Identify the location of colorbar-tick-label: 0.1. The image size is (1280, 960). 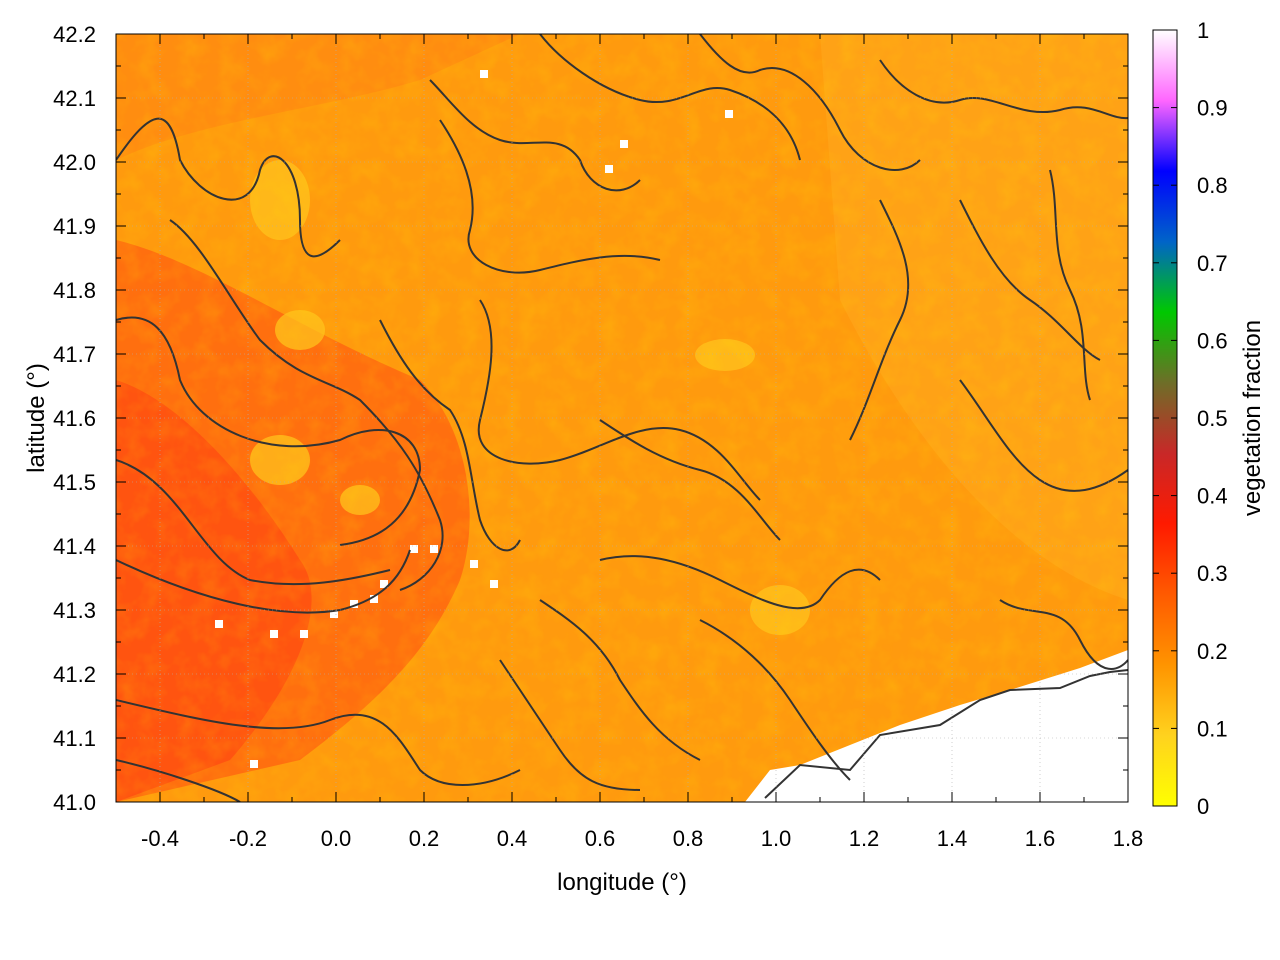
(1212, 728).